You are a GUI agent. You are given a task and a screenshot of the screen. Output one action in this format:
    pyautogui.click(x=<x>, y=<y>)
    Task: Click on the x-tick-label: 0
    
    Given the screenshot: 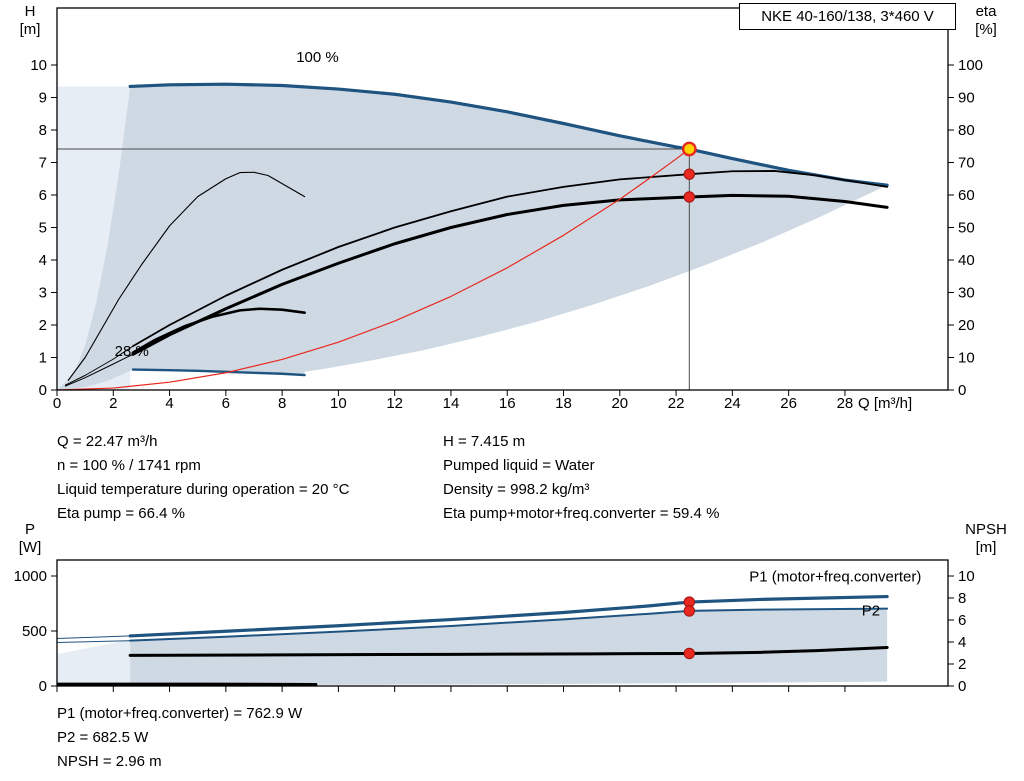 What is the action you would take?
    pyautogui.click(x=57, y=403)
    